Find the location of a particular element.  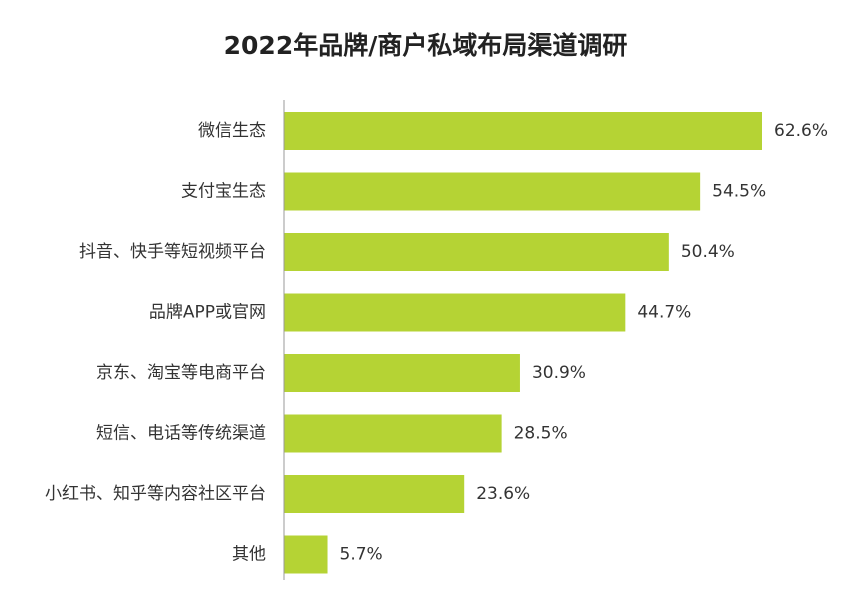

value-label: 44.7% is located at coordinates (664, 313).